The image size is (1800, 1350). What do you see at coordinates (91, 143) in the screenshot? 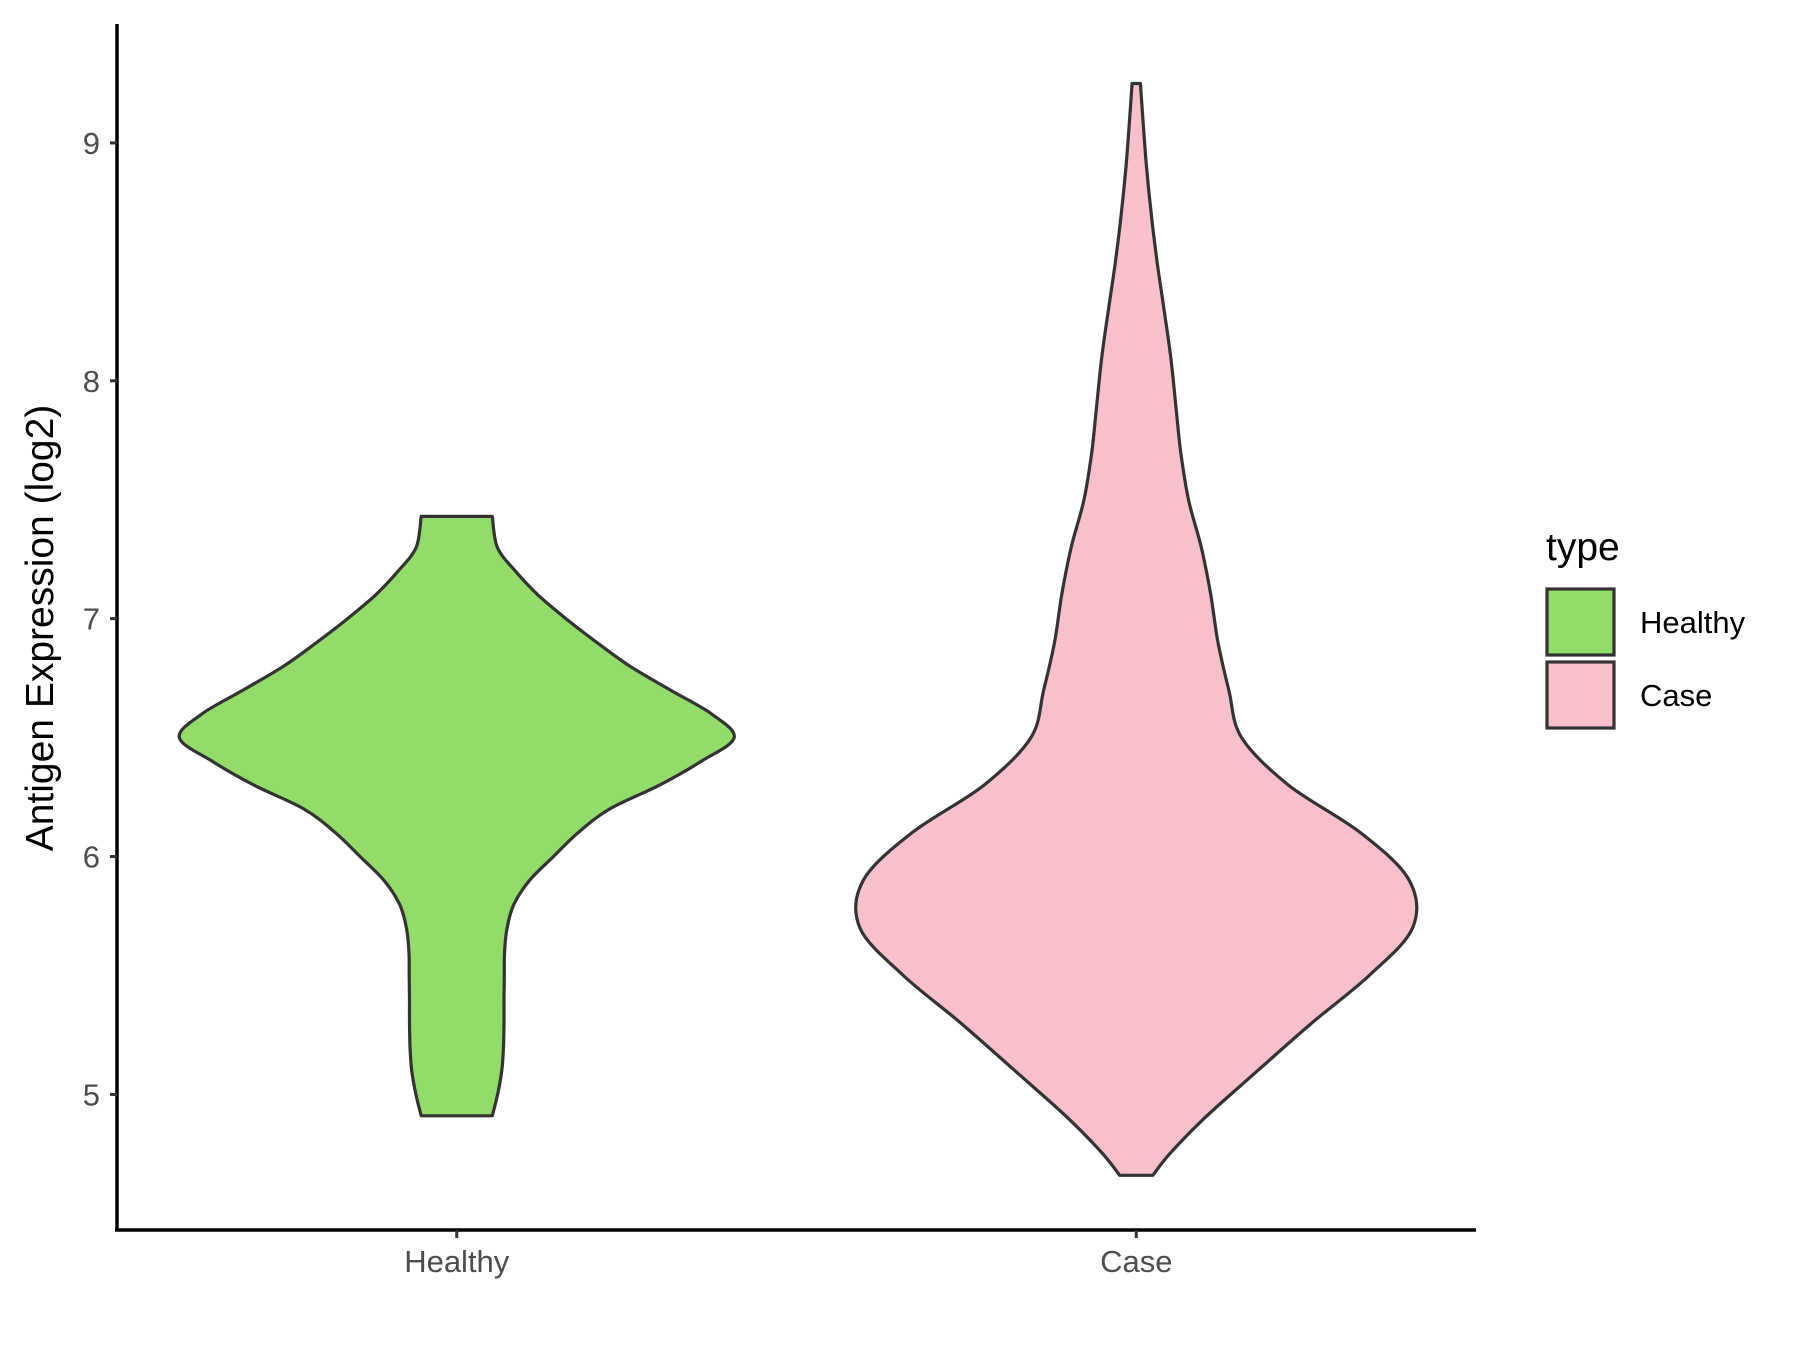
I see `y-tick-label: 9` at bounding box center [91, 143].